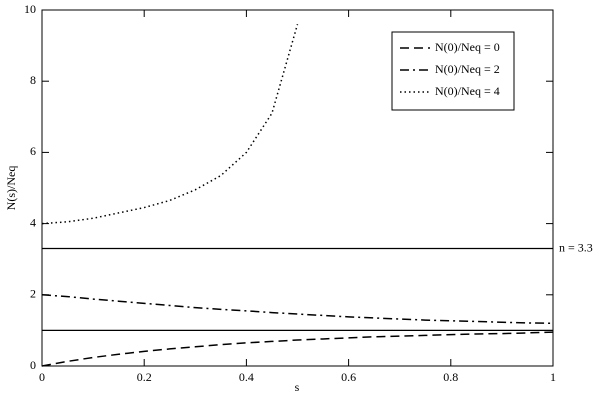 The image size is (600, 400). I want to click on y-tick-label: 6, so click(33, 151).